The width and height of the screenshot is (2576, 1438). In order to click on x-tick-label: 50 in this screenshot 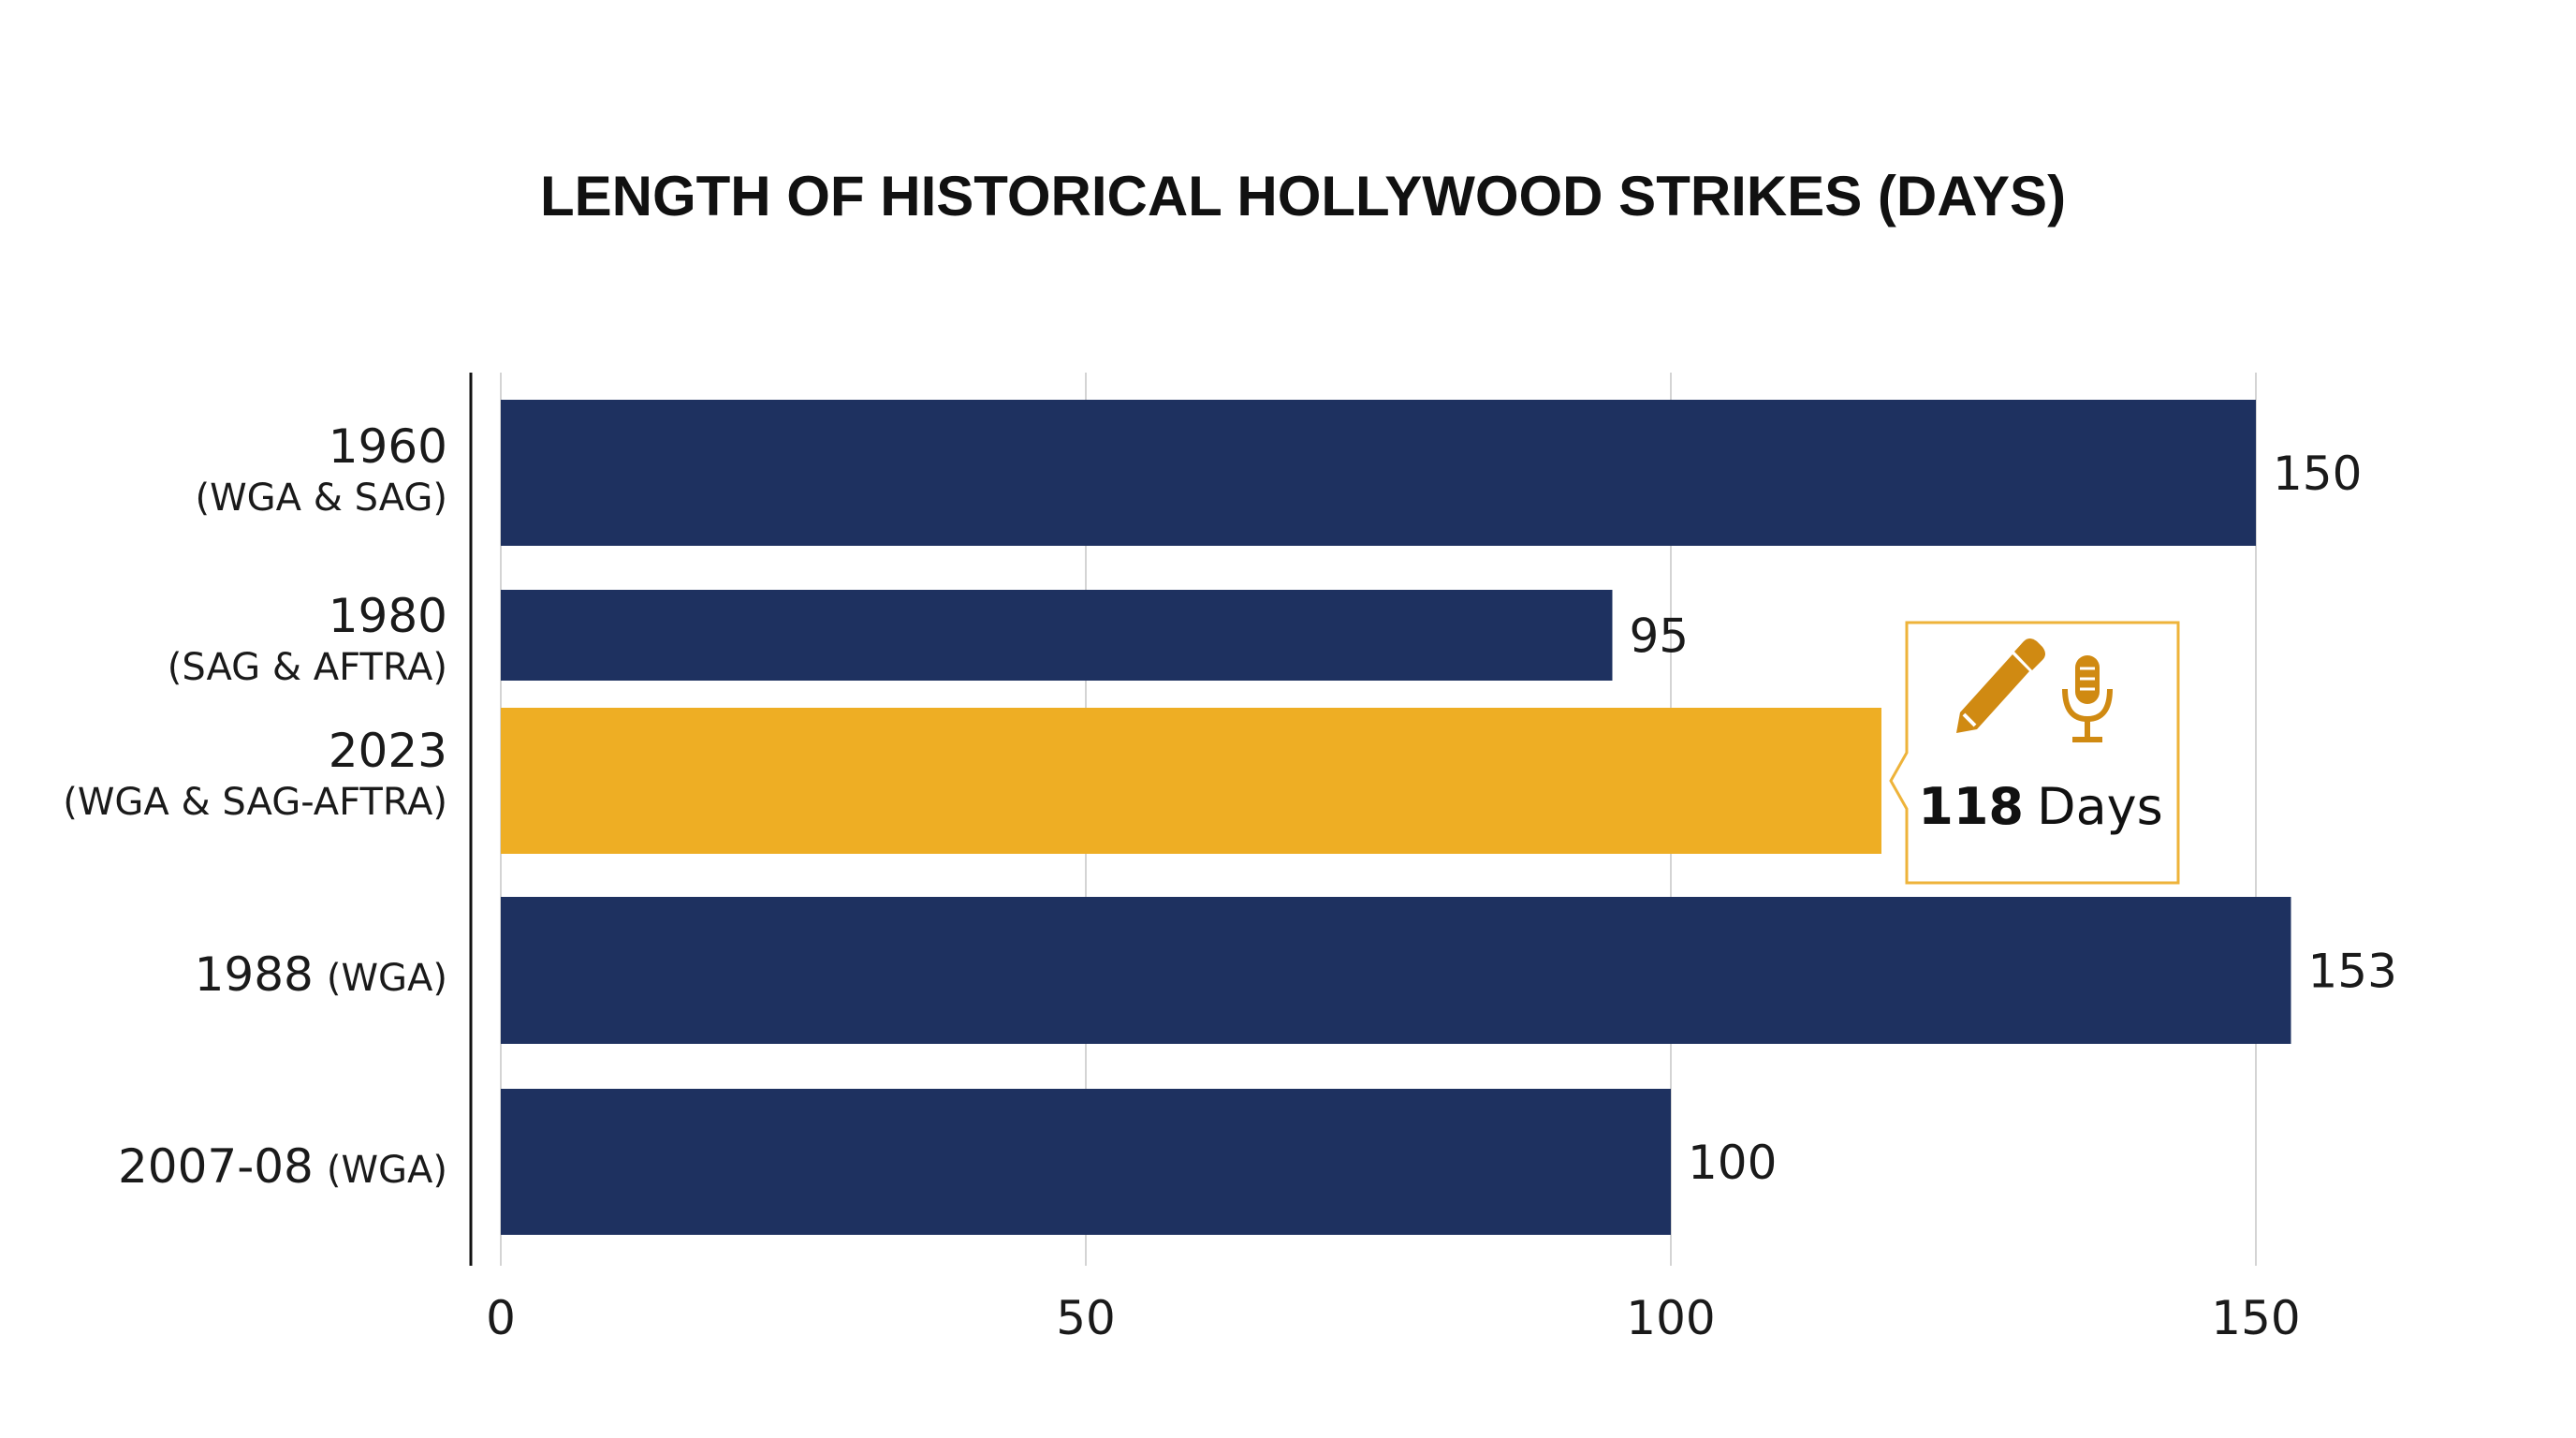, I will do `click(1086, 1318)`.